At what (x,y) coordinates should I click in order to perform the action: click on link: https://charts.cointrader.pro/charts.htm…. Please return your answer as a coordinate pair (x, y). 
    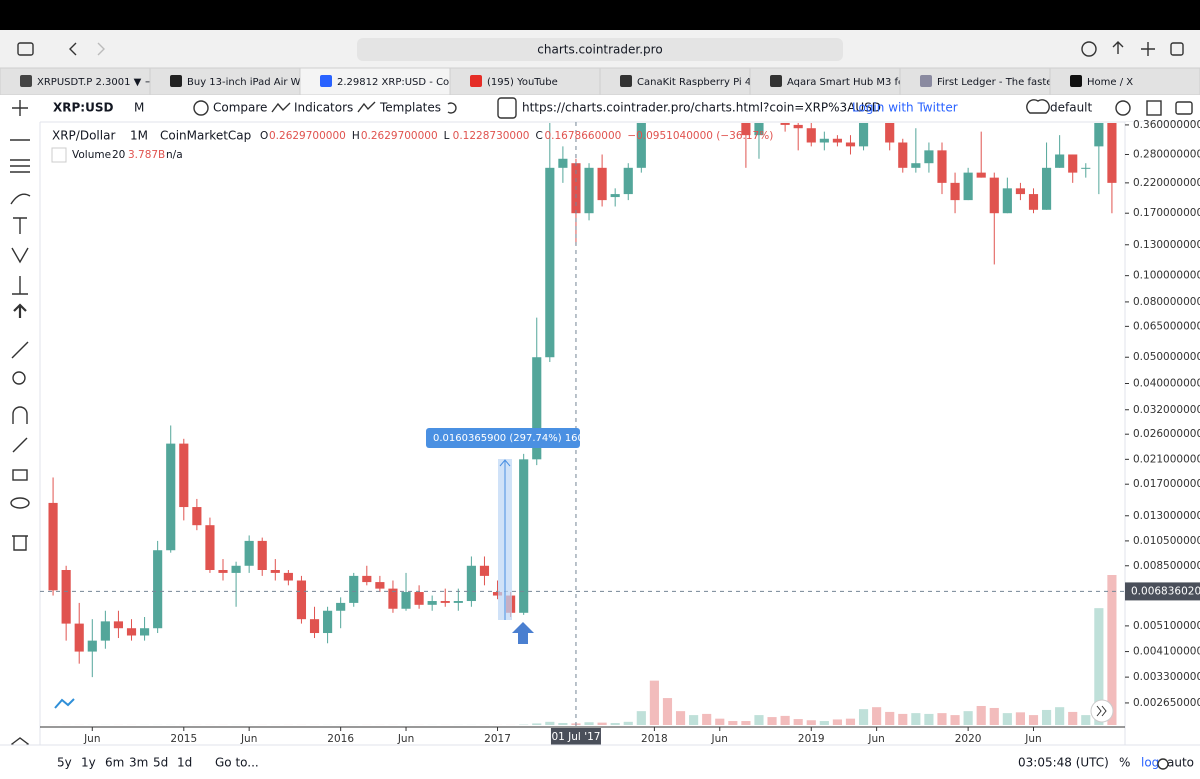
    Looking at the image, I should click on (701, 108).